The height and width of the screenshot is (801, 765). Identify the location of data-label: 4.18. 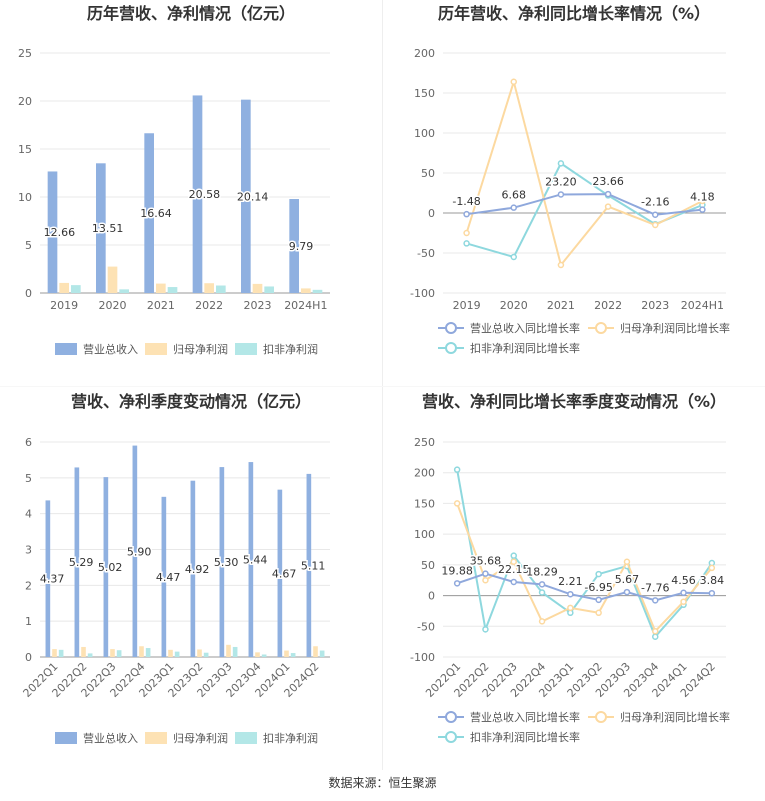
(702, 197).